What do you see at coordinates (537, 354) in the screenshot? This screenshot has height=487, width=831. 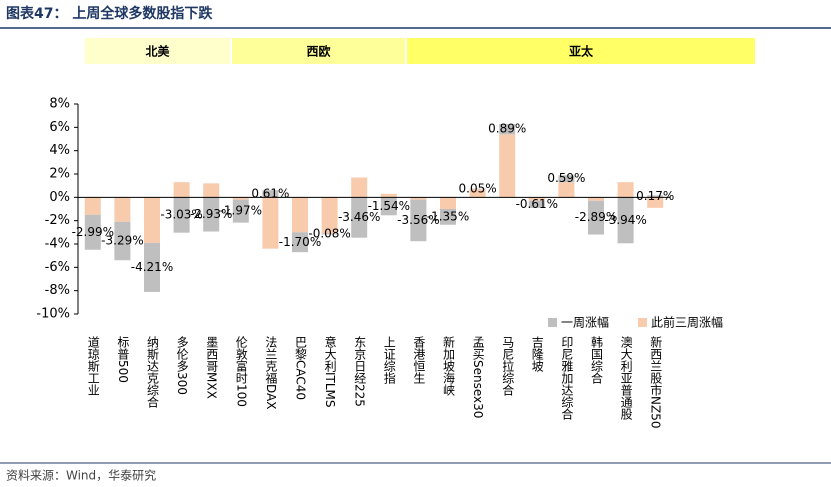 I see `x-tick-label: 吉隆坡` at bounding box center [537, 354].